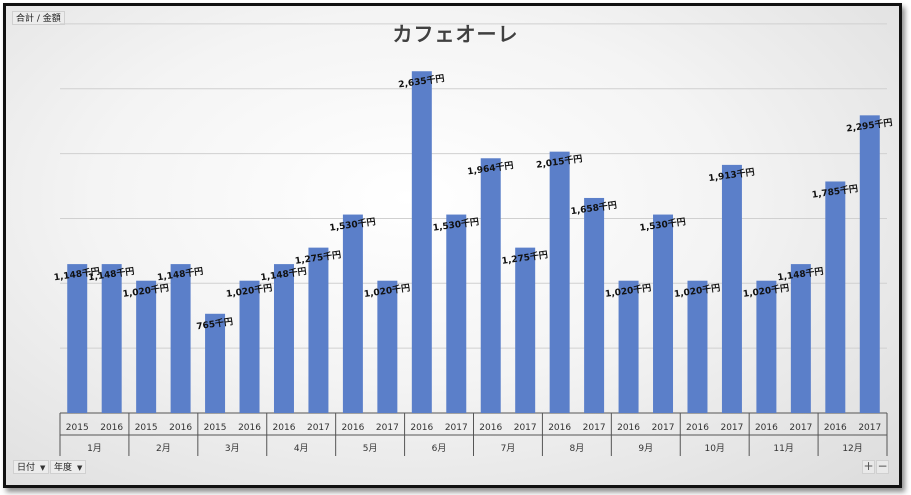 The height and width of the screenshot is (495, 911). What do you see at coordinates (783, 448) in the screenshot?
I see `x-tick-label-month: 11月` at bounding box center [783, 448].